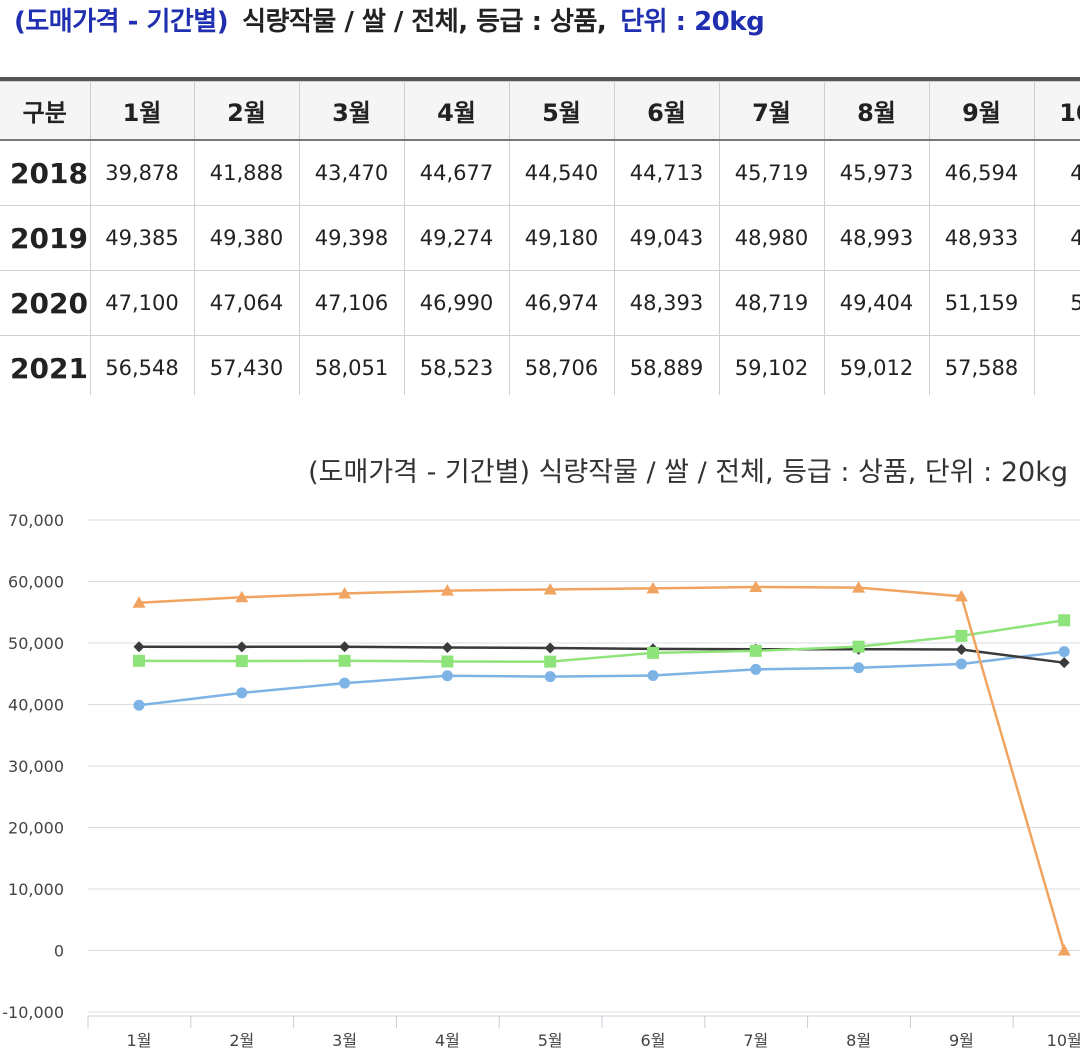  Describe the element at coordinates (771, 303) in the screenshot. I see `price-cell: 48,719` at that location.